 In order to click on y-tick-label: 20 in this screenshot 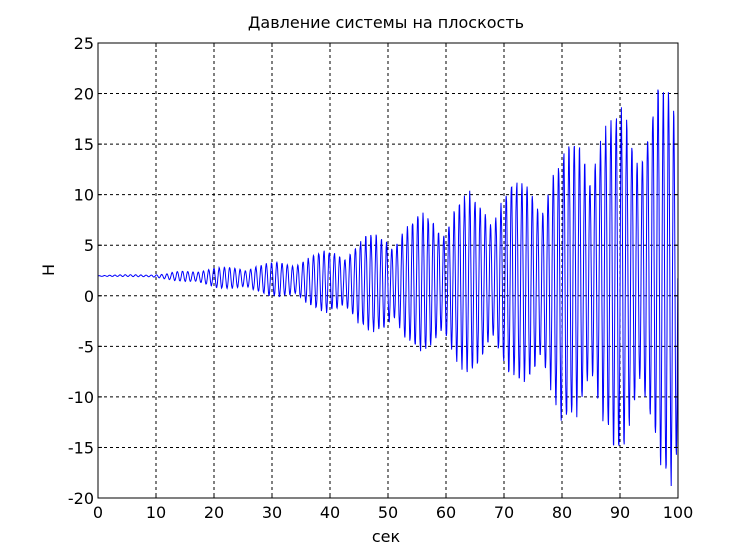, I will do `click(84, 94)`.